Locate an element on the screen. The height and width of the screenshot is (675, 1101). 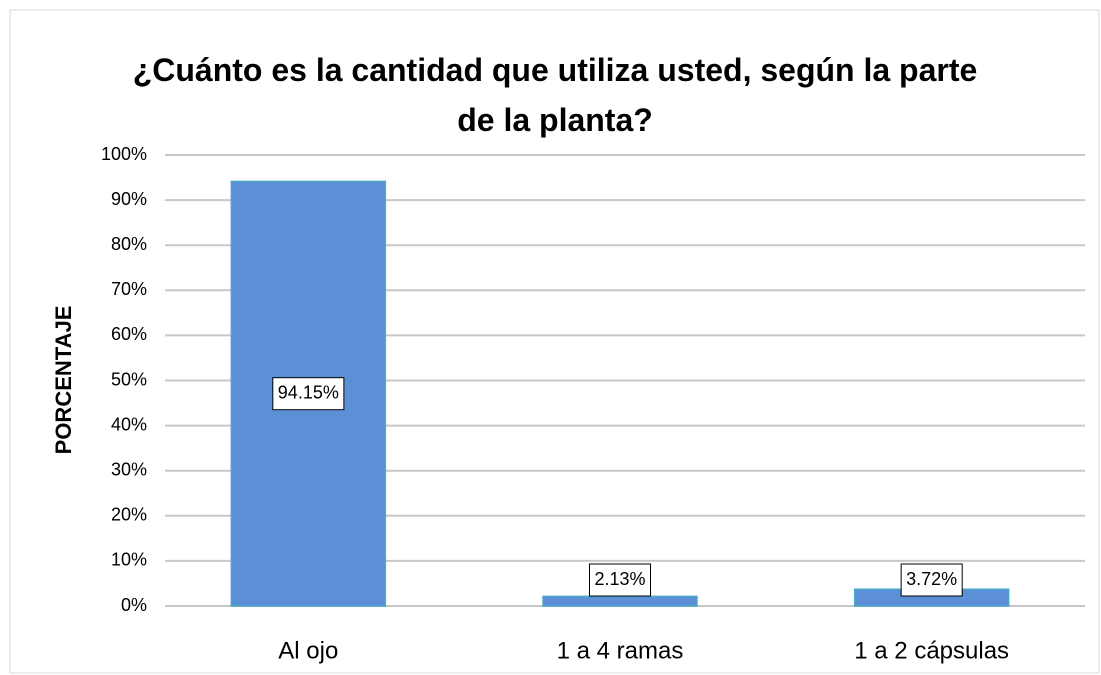
x-tick-label: 1 a 2 cápsulas is located at coordinates (931, 650).